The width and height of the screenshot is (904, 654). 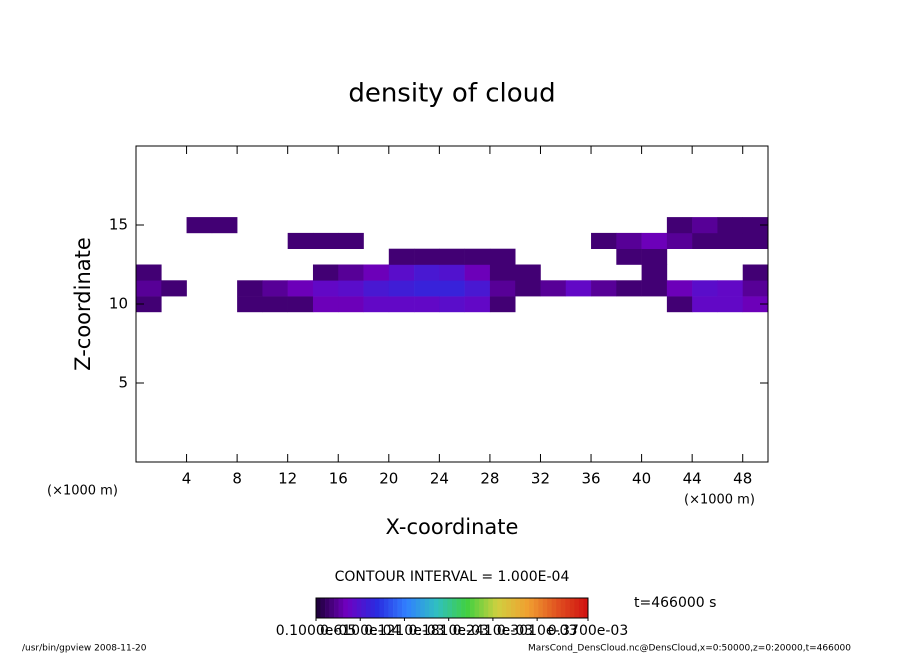 I want to click on x-tick-label: 20, so click(x=388, y=479).